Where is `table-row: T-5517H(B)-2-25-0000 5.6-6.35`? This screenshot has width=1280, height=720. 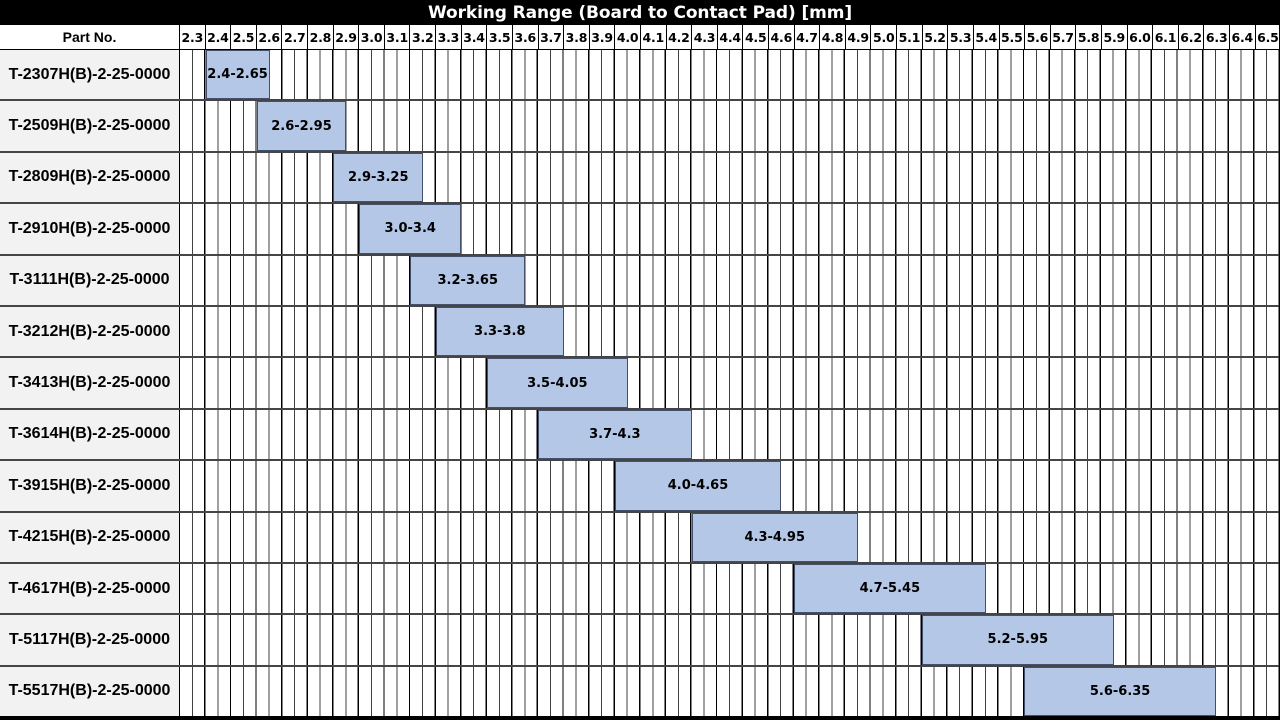
table-row: T-5517H(B)-2-25-0000 5.6-6.35 is located at coordinates (640, 691).